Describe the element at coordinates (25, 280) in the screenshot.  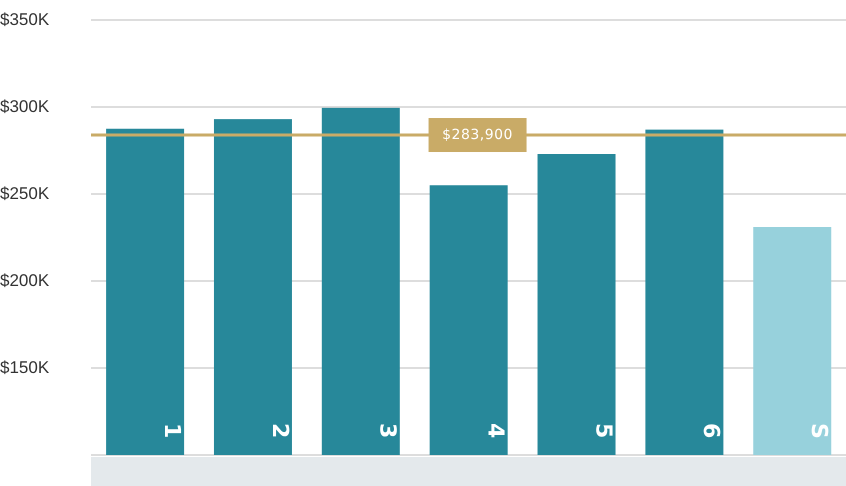
I see `y-tick-label: $200K` at that location.